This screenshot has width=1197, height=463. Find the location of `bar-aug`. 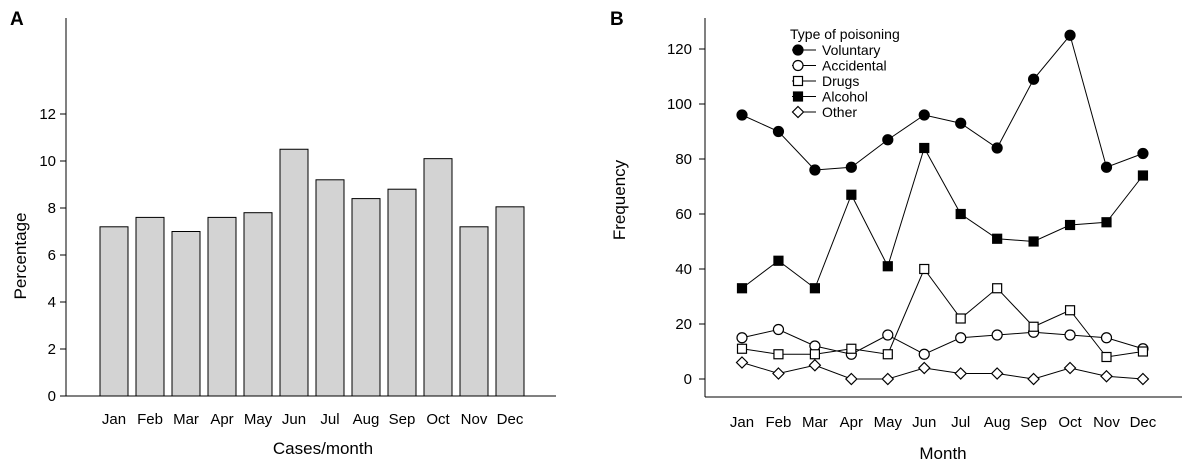

bar-aug is located at coordinates (366, 297).